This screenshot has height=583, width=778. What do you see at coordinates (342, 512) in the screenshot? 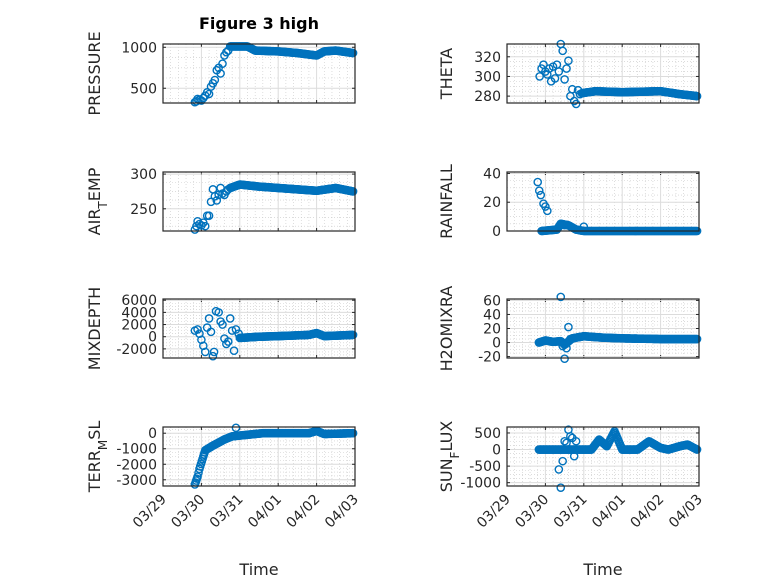
I see `x-tick-label: 04/03` at bounding box center [342, 512].